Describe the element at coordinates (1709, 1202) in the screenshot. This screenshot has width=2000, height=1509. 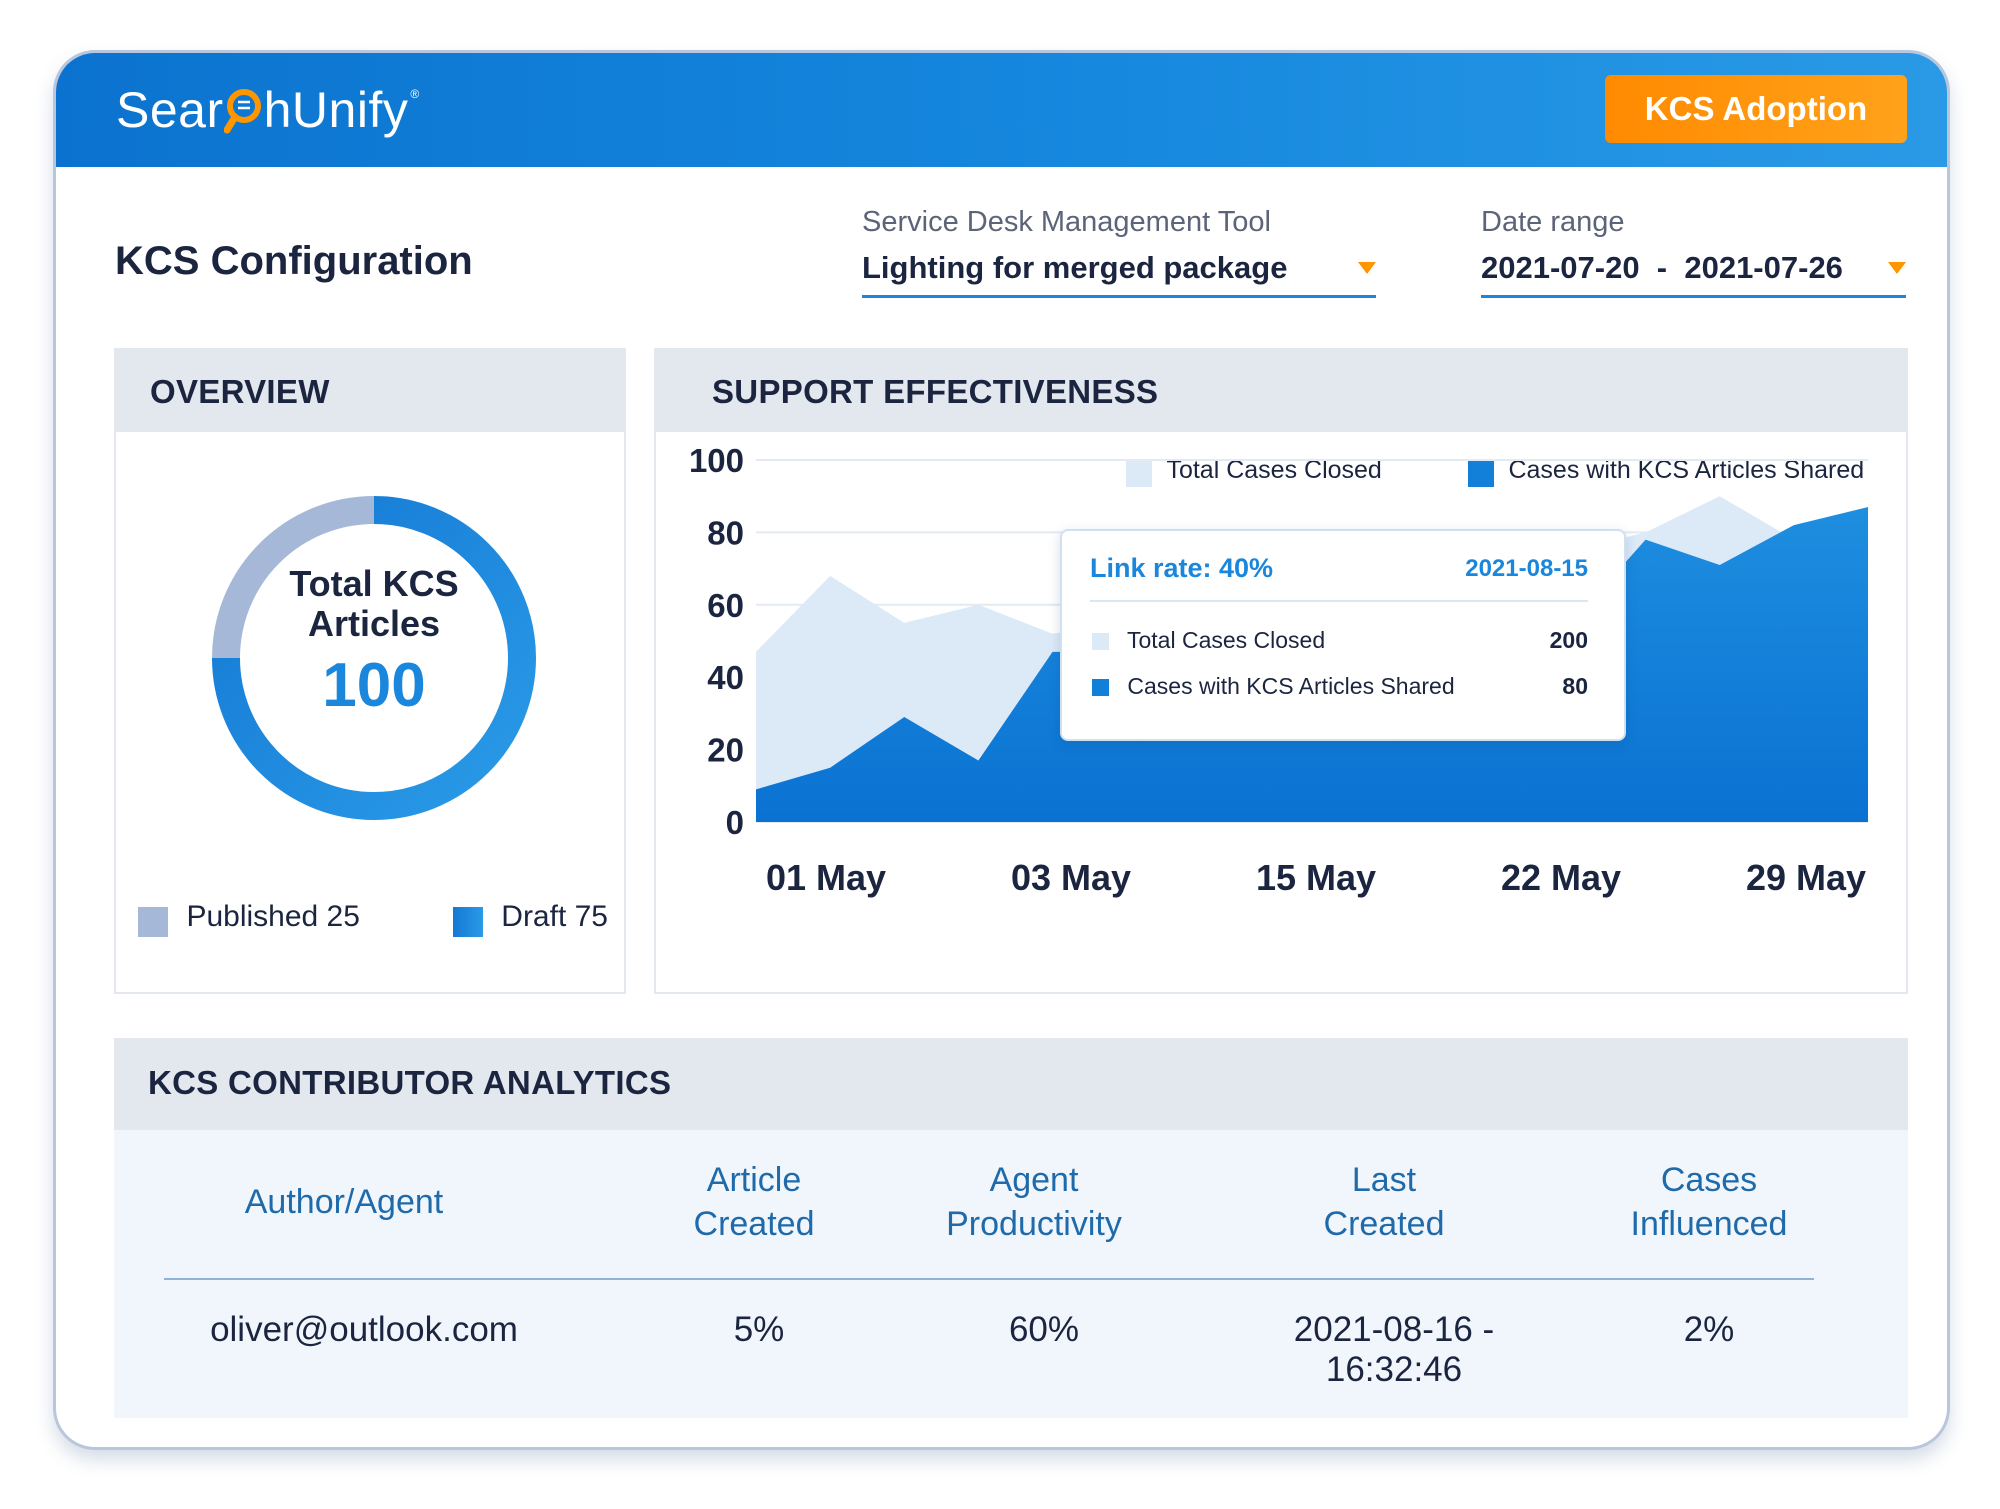
I see `col-header-cases-influenced: Cases Influenced` at that location.